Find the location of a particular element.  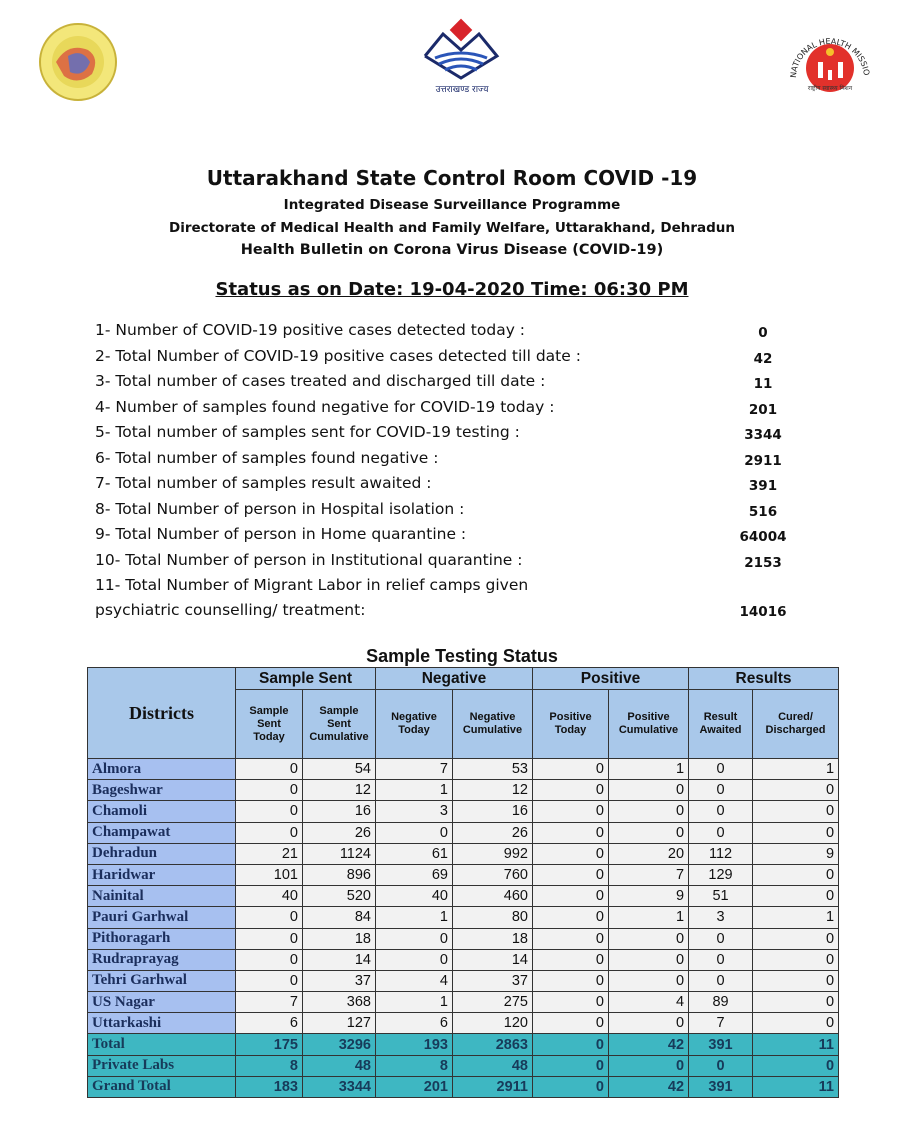

table-cell: 51 is located at coordinates (721, 896).